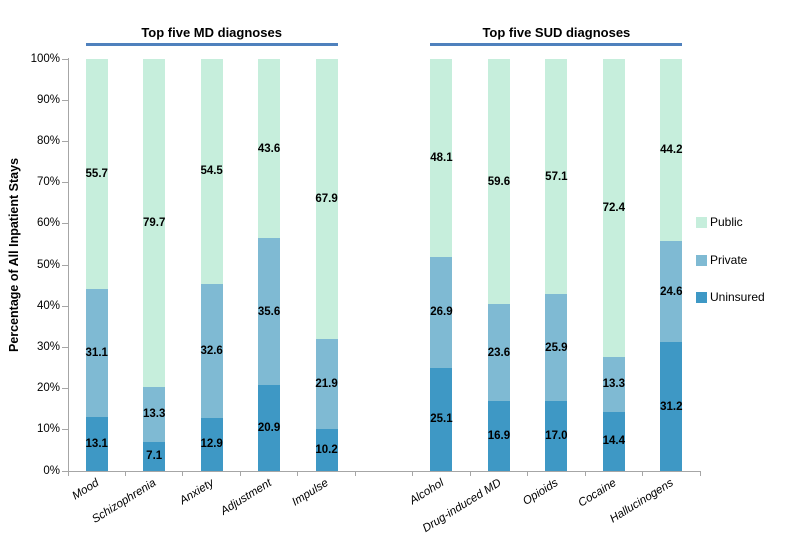 Image resolution: width=786 pixels, height=556 pixels. I want to click on segment-private: 31.1, so click(96, 352).